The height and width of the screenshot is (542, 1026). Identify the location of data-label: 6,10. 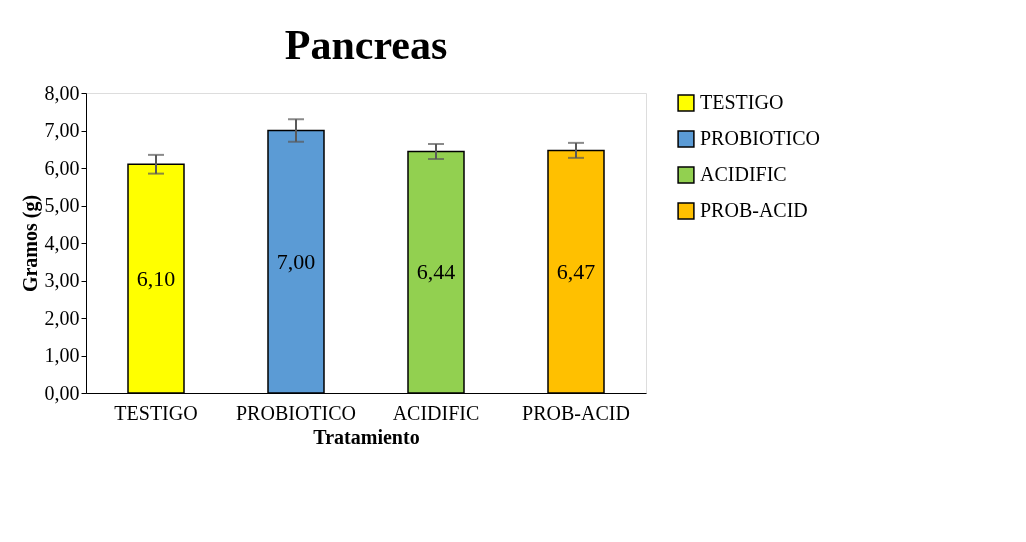
(156, 278).